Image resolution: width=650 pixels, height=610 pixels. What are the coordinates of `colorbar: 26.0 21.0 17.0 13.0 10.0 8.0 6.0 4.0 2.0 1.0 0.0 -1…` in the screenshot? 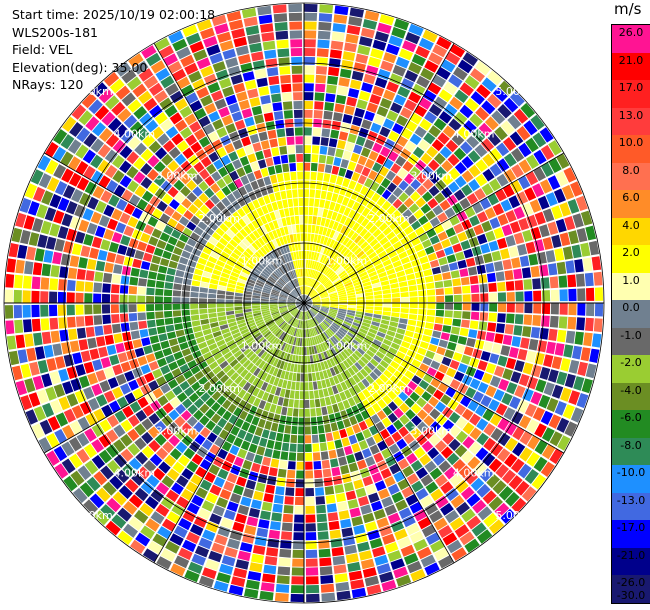 It's located at (630, 314).